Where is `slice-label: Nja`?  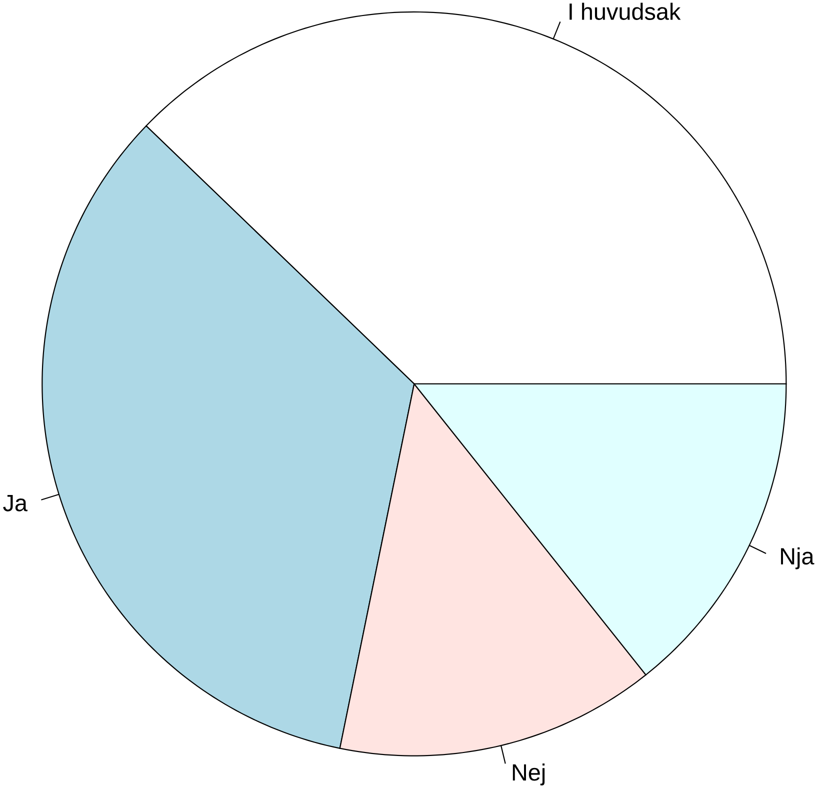
slice-label: Nja is located at coordinates (797, 558).